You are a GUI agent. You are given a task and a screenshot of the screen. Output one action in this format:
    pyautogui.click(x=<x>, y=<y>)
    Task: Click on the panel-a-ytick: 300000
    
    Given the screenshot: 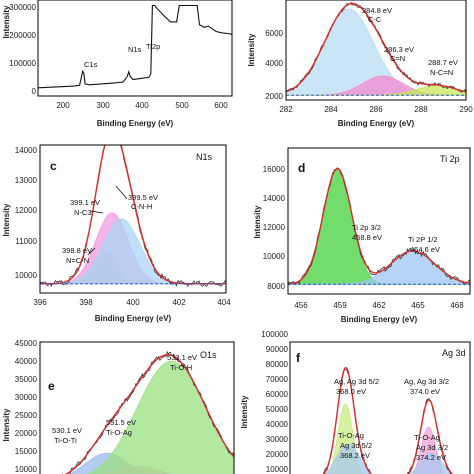 What is the action you would take?
    pyautogui.click(x=22, y=7)
    